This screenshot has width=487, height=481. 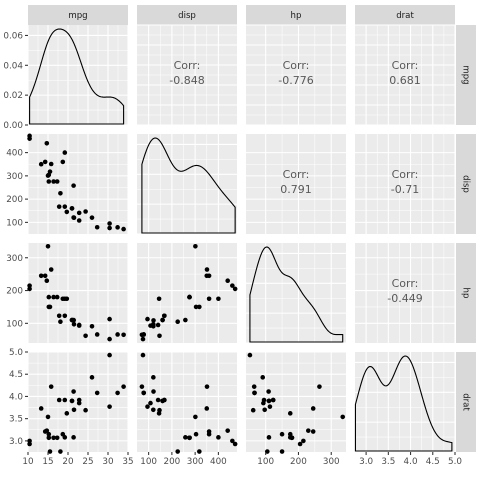 What do you see at coordinates (187, 293) in the screenshot?
I see `panel-hp-disp` at bounding box center [187, 293].